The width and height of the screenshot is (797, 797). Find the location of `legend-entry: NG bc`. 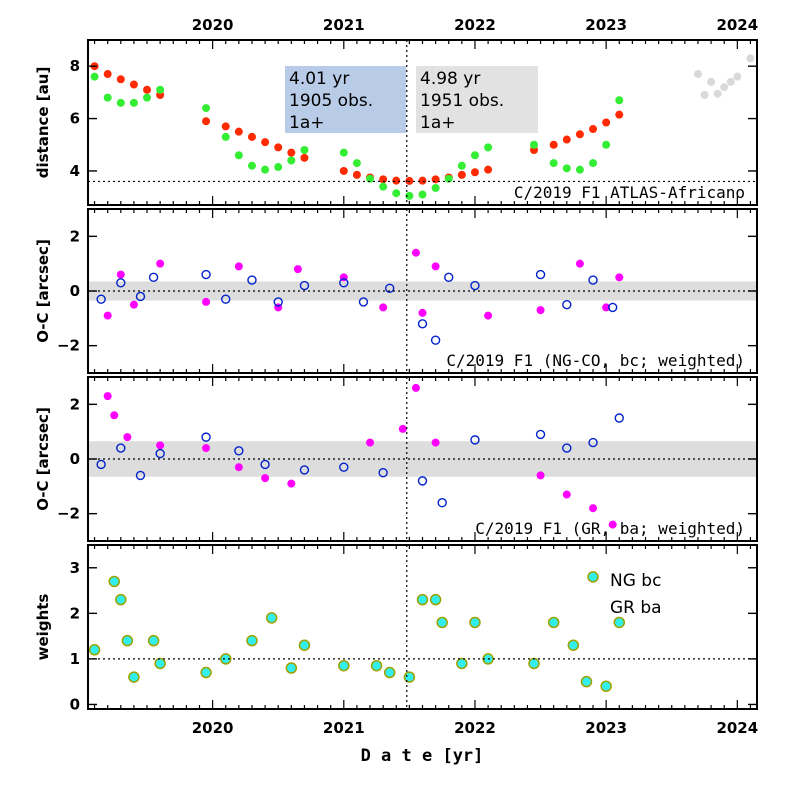

legend-entry: NG bc is located at coordinates (635, 581).